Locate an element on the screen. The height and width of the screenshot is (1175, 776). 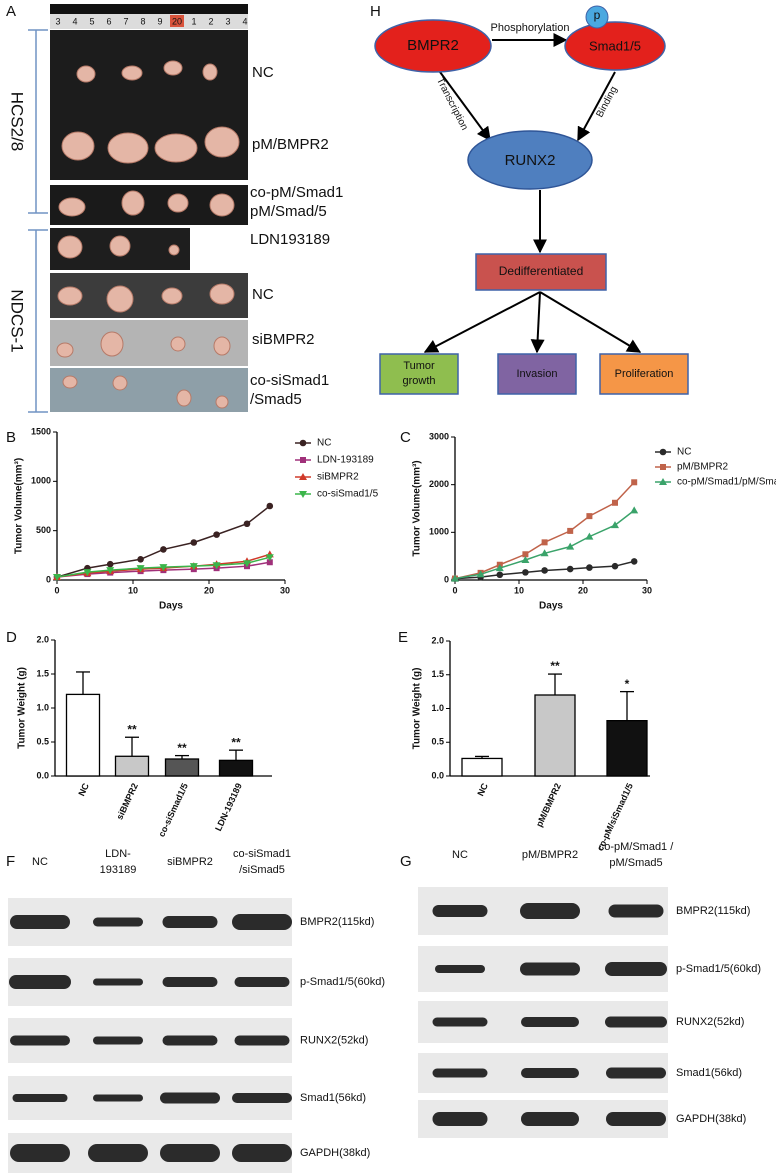
node-label: Tumor is located at coordinates (419, 366).